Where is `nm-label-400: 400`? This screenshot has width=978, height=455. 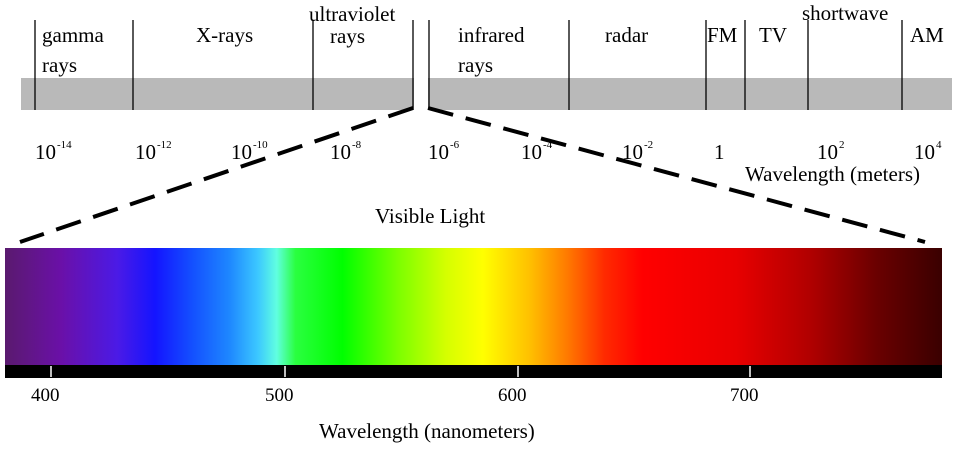 nm-label-400: 400 is located at coordinates (45, 395).